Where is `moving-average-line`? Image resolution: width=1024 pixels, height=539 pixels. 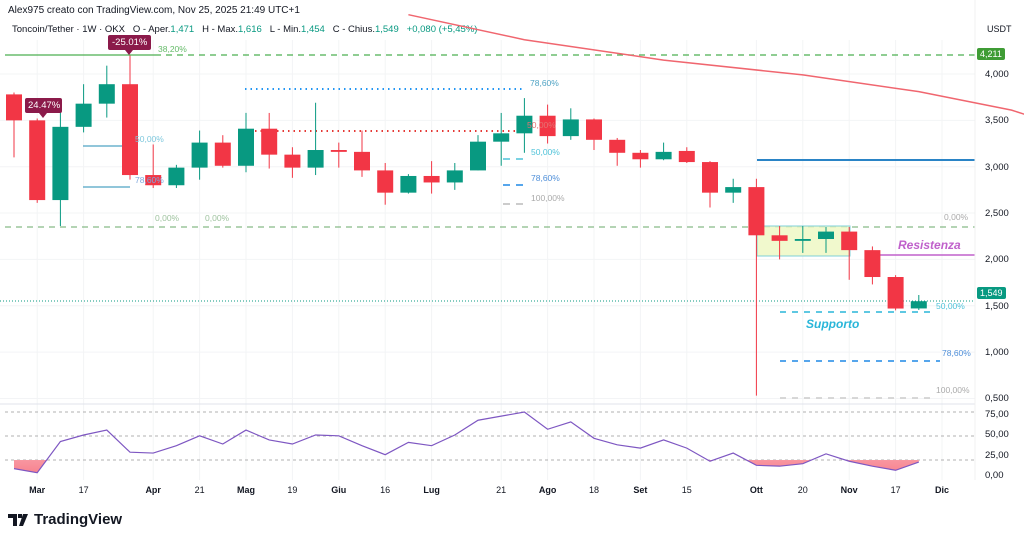 moving-average-line is located at coordinates (716, 64).